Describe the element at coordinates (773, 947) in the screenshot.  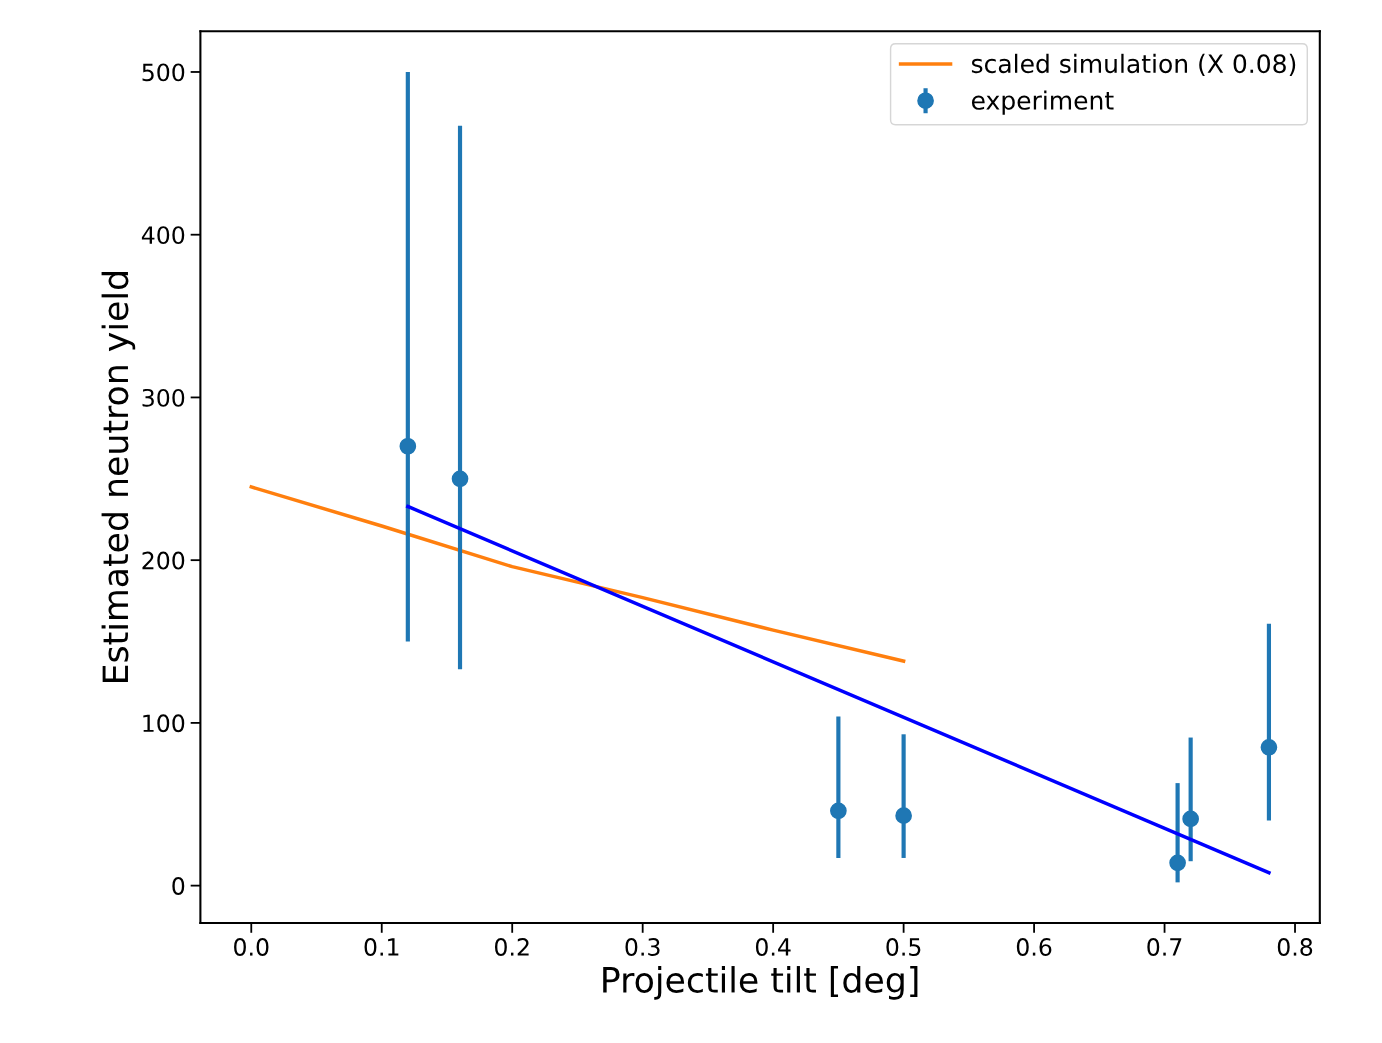
I see `x-tick-label: 0.4` at that location.